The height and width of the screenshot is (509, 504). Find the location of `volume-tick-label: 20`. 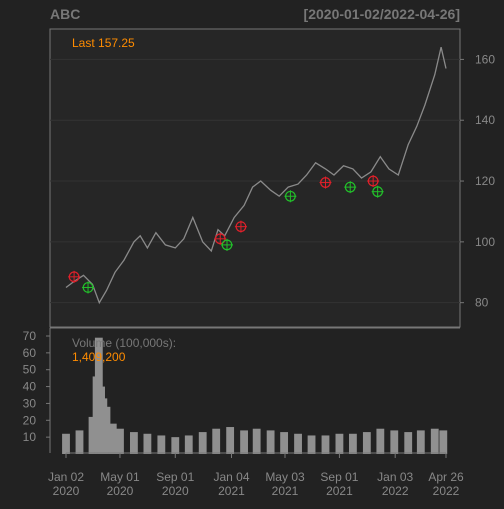

volume-tick-label: 20 is located at coordinates (30, 420).